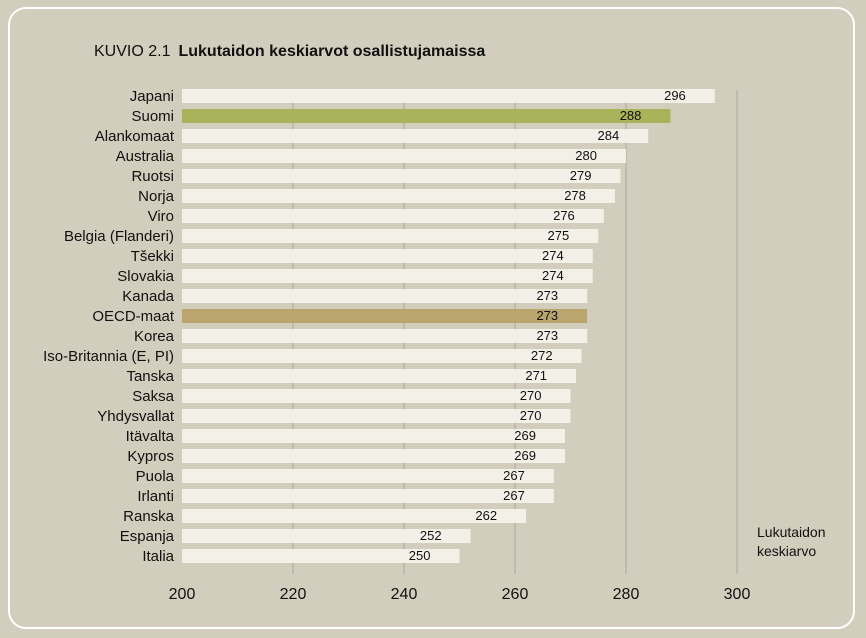 The width and height of the screenshot is (866, 638). I want to click on value-label: 252, so click(431, 535).